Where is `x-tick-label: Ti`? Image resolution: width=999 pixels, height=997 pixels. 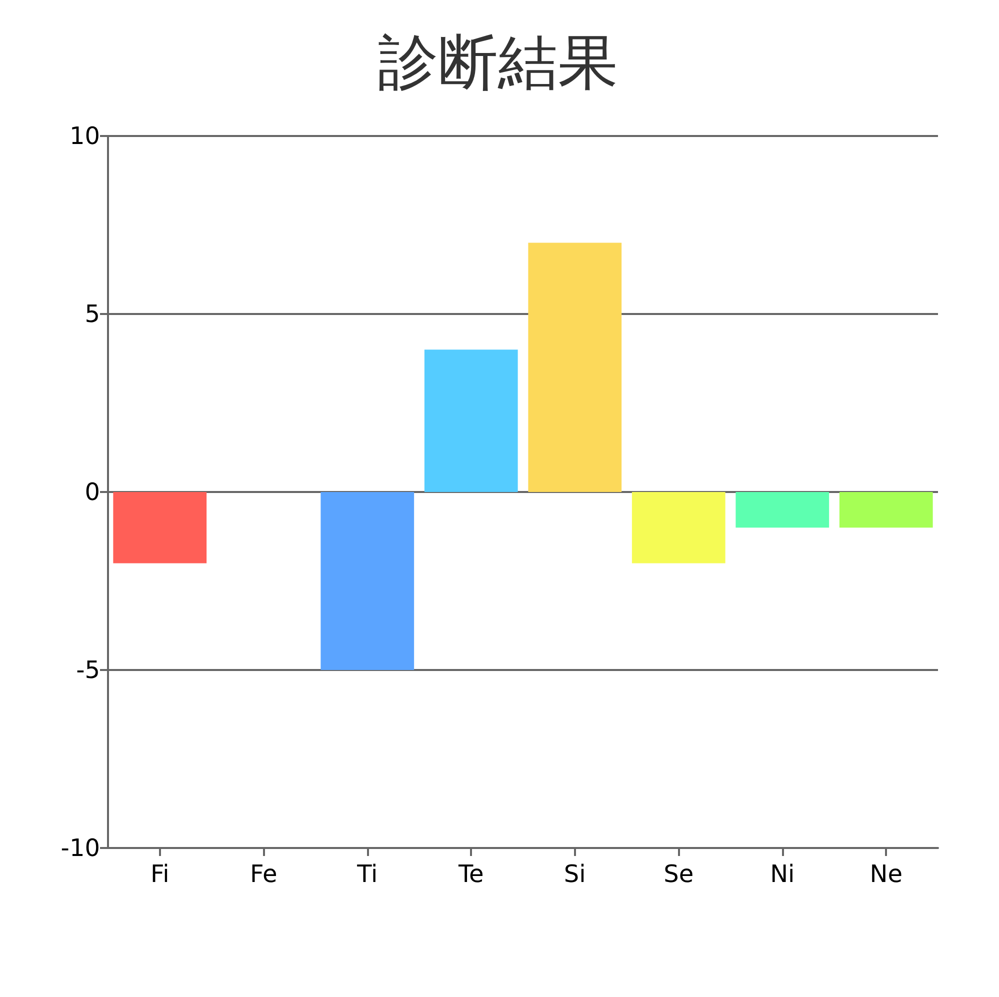
x-tick-label: Ti is located at coordinates (367, 874).